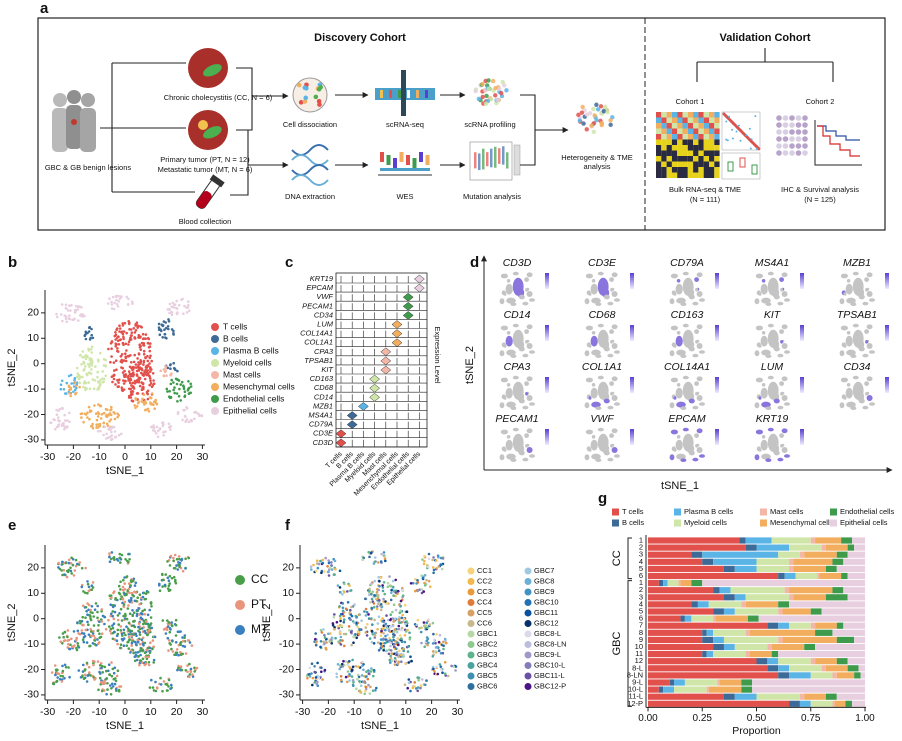 The image size is (902, 741). I want to click on legend-label: Myeloid cells, so click(705, 522).